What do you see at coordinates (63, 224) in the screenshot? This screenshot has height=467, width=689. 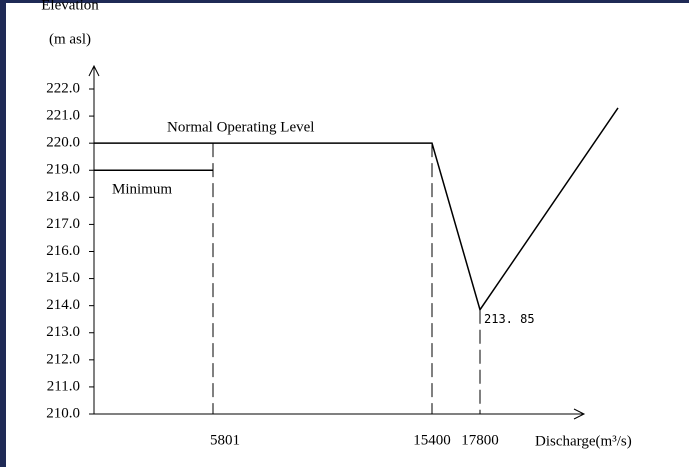 I see `y-tick-label: 217.0` at bounding box center [63, 224].